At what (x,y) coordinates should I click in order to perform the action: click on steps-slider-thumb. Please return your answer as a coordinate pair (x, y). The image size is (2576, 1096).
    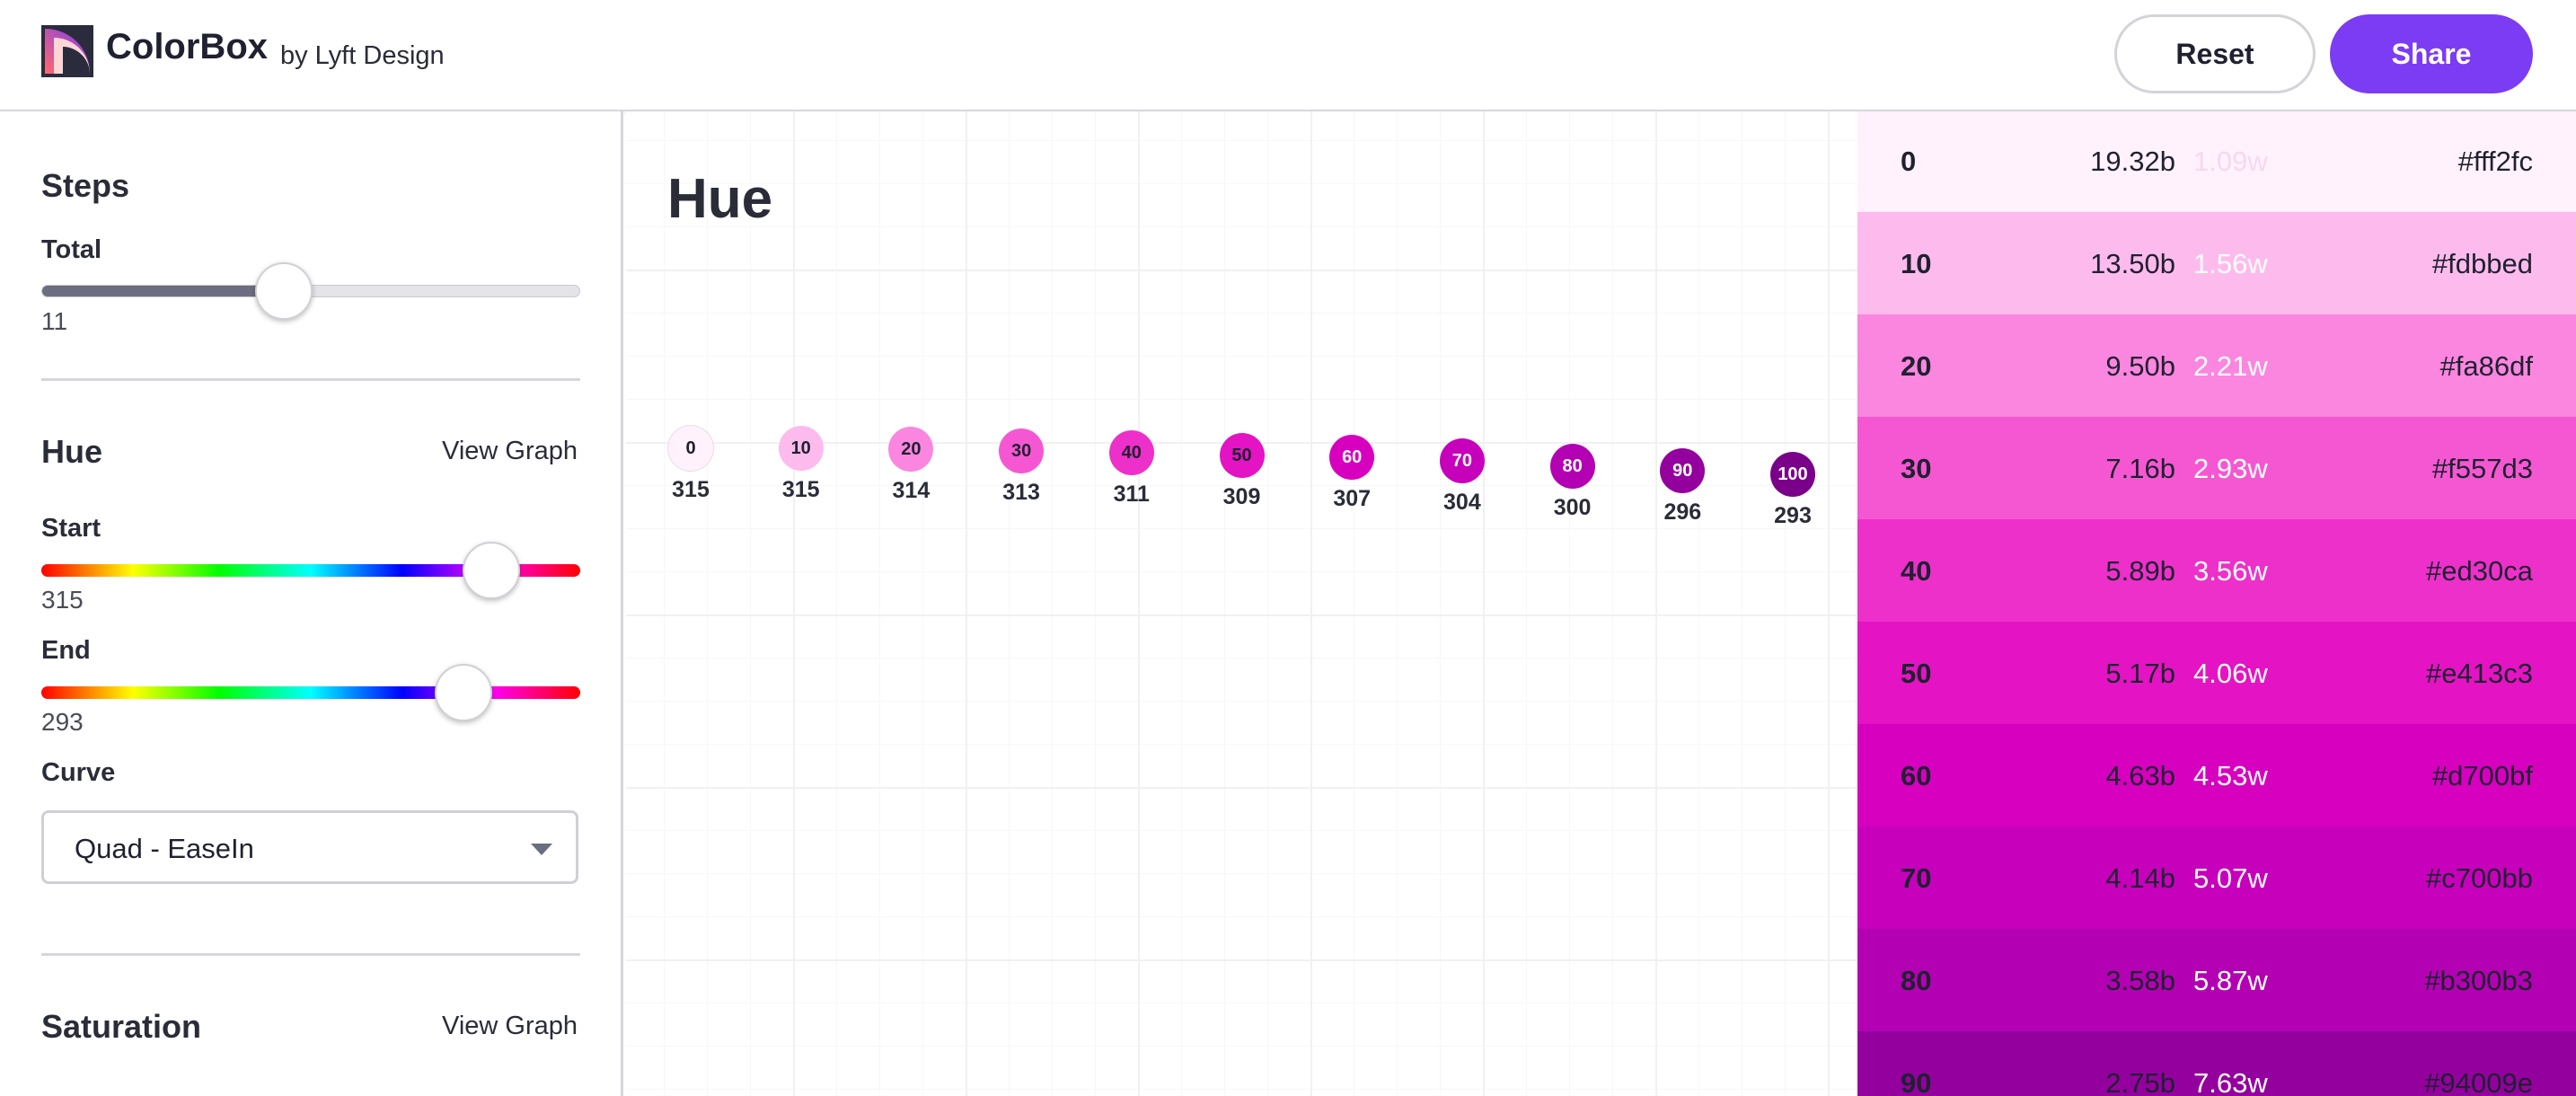
    Looking at the image, I should click on (284, 291).